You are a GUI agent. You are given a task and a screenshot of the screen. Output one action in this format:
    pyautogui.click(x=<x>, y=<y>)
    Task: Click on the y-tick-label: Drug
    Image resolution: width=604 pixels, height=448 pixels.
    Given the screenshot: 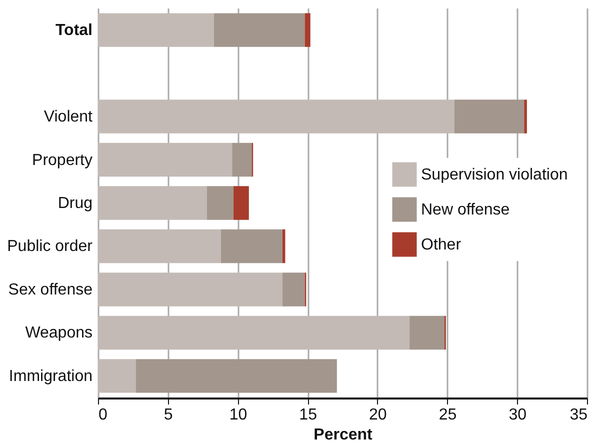 What is the action you would take?
    pyautogui.click(x=75, y=203)
    